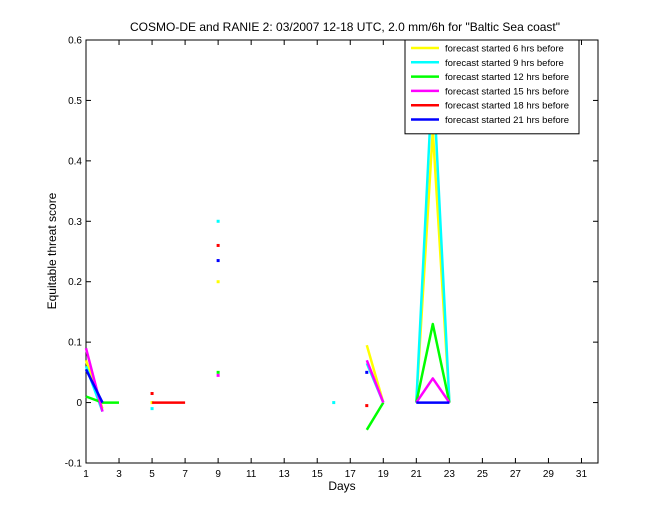 Image resolution: width=660 pixels, height=520 pixels. Describe the element at coordinates (483, 474) in the screenshot. I see `x-tick-label: 25` at that location.